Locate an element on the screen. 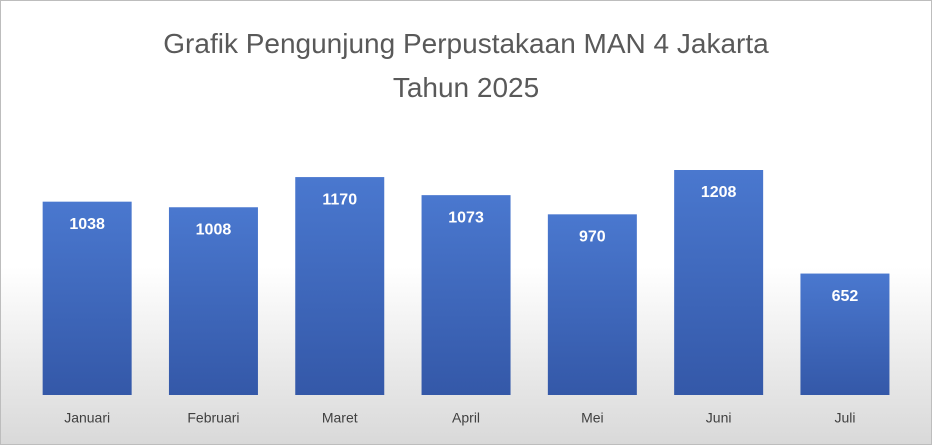  value-label: 652 is located at coordinates (845, 296).